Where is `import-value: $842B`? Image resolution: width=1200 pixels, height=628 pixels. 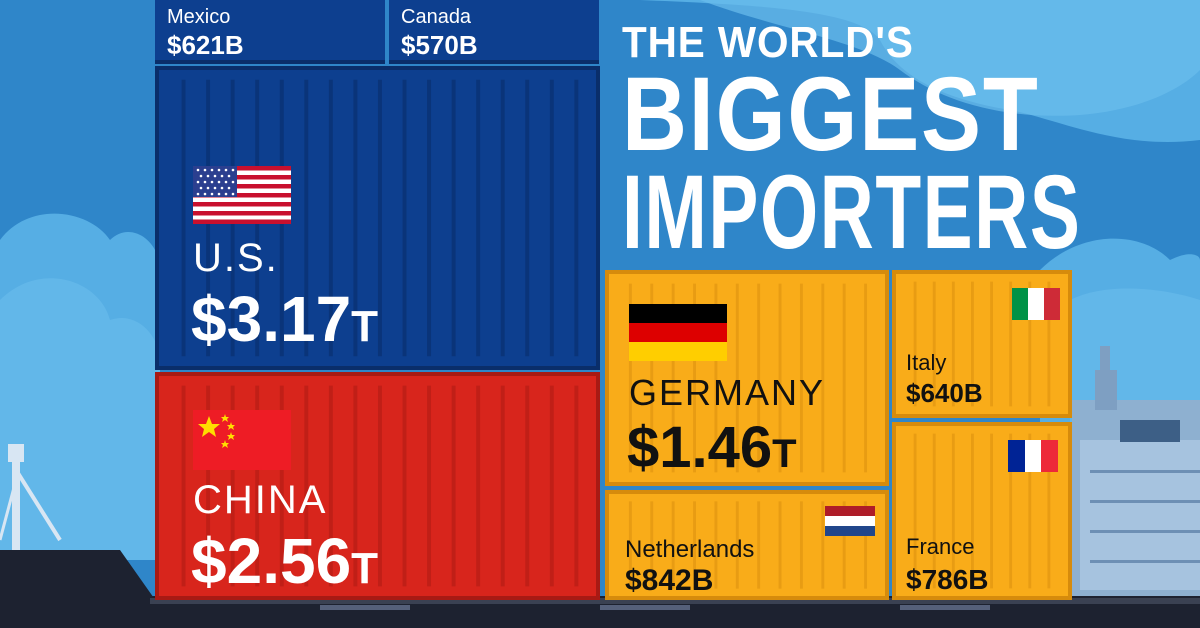 import-value: $842B is located at coordinates (669, 580).